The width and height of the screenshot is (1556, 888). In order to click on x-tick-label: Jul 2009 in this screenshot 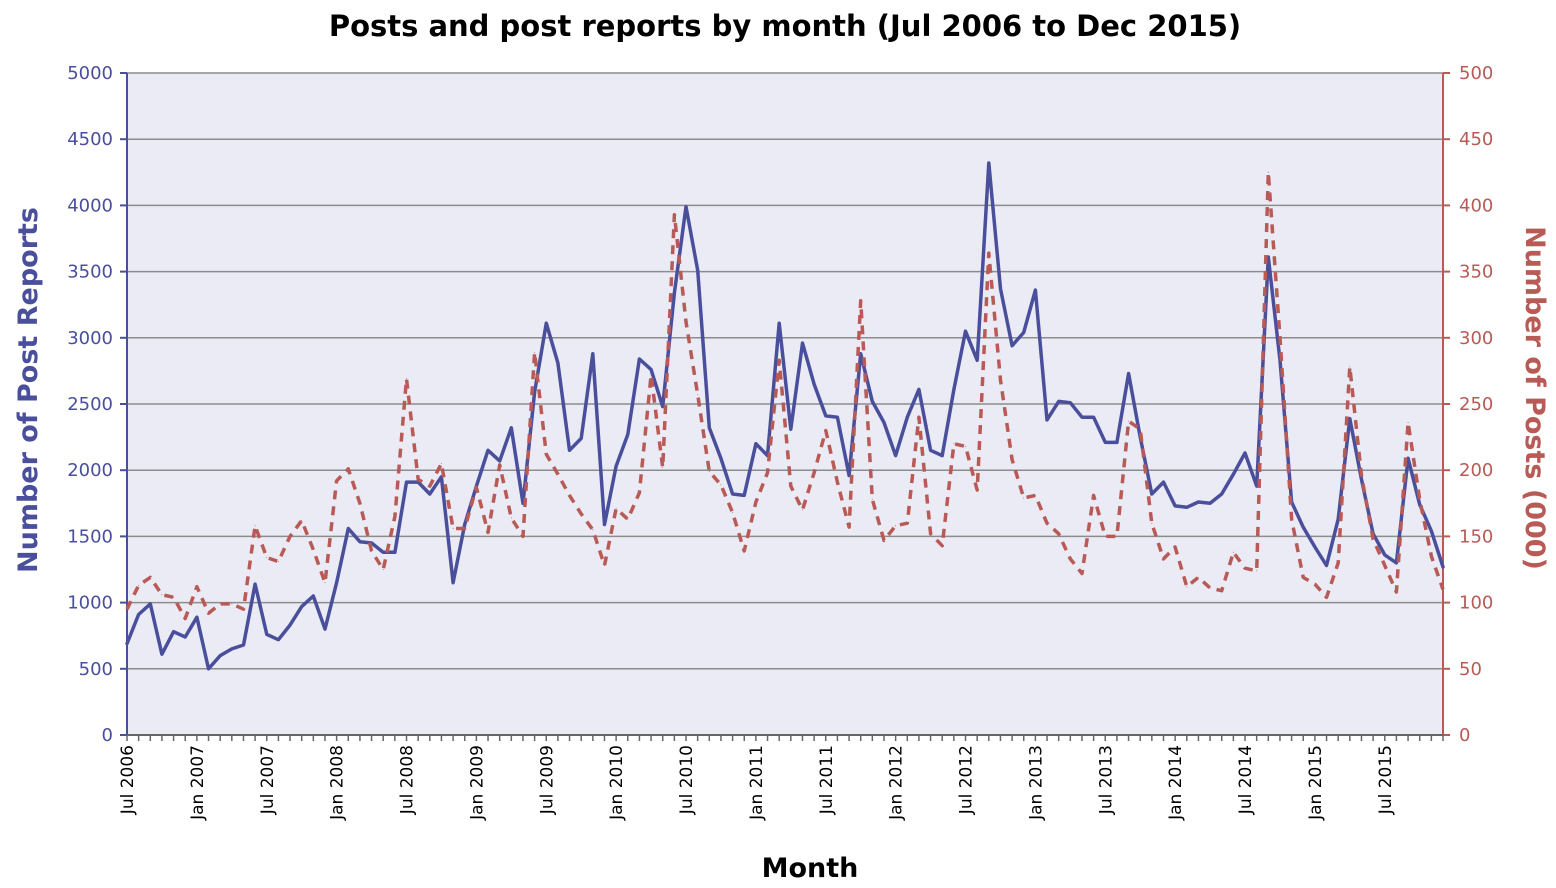, I will do `click(547, 780)`.